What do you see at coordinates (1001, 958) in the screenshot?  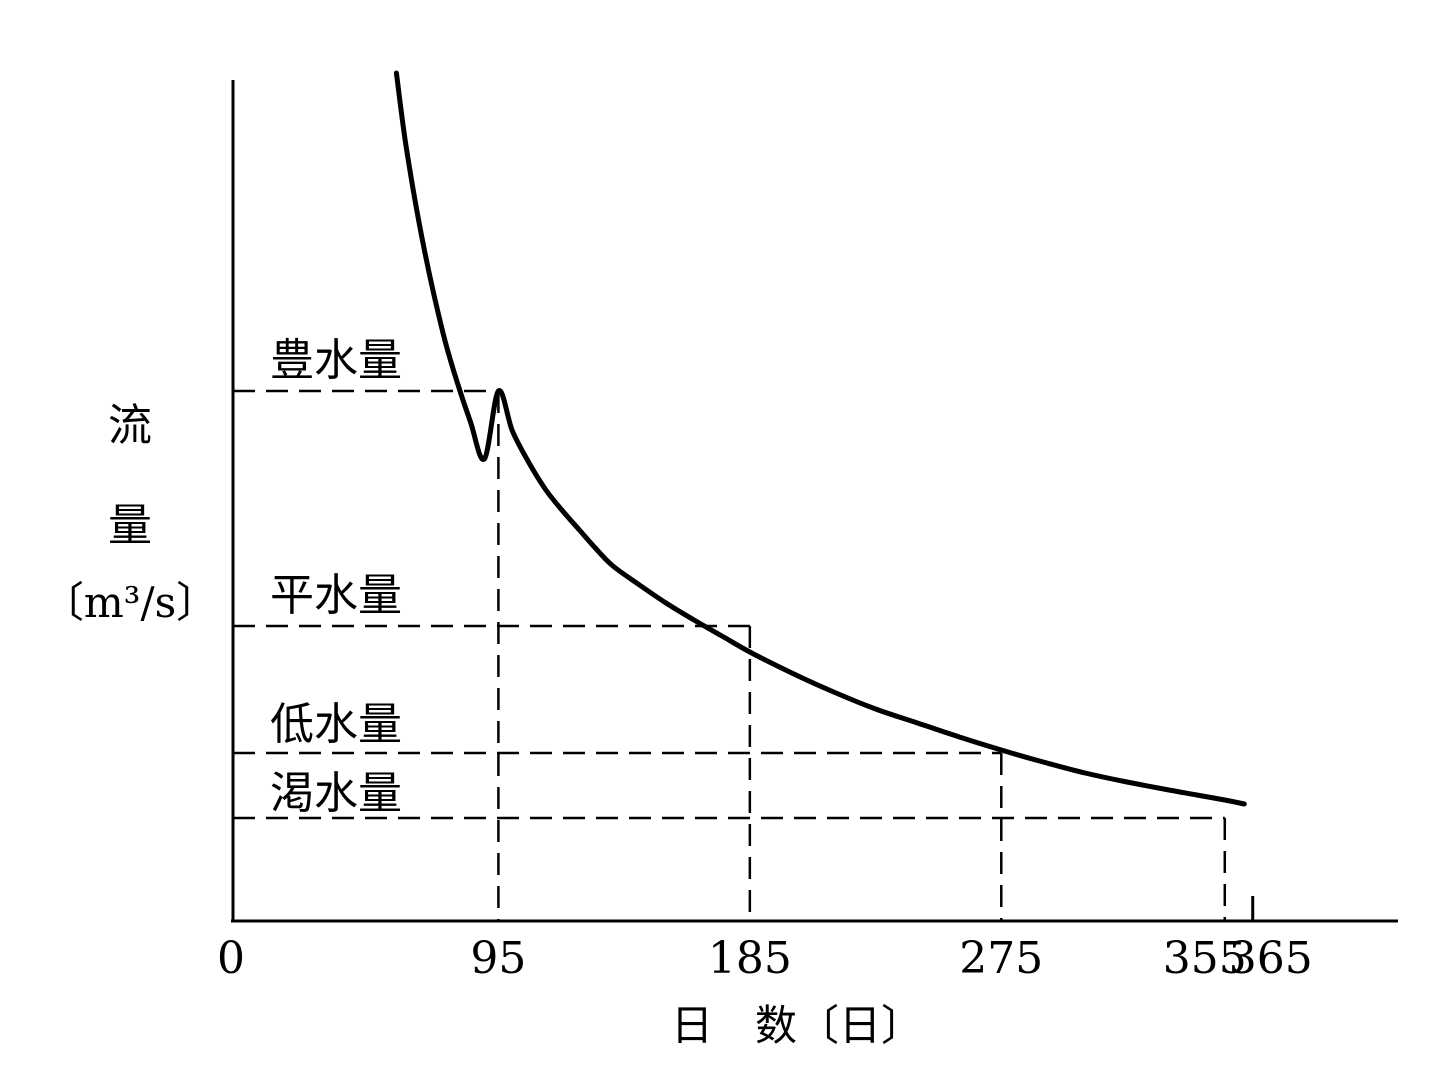 I see `x-tick-label-275: 275` at bounding box center [1001, 958].